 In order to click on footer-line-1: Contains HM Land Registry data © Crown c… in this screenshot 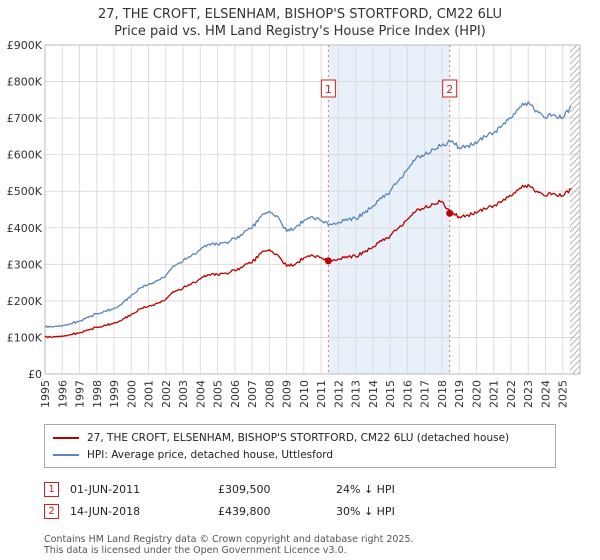, I will do `click(229, 539)`.